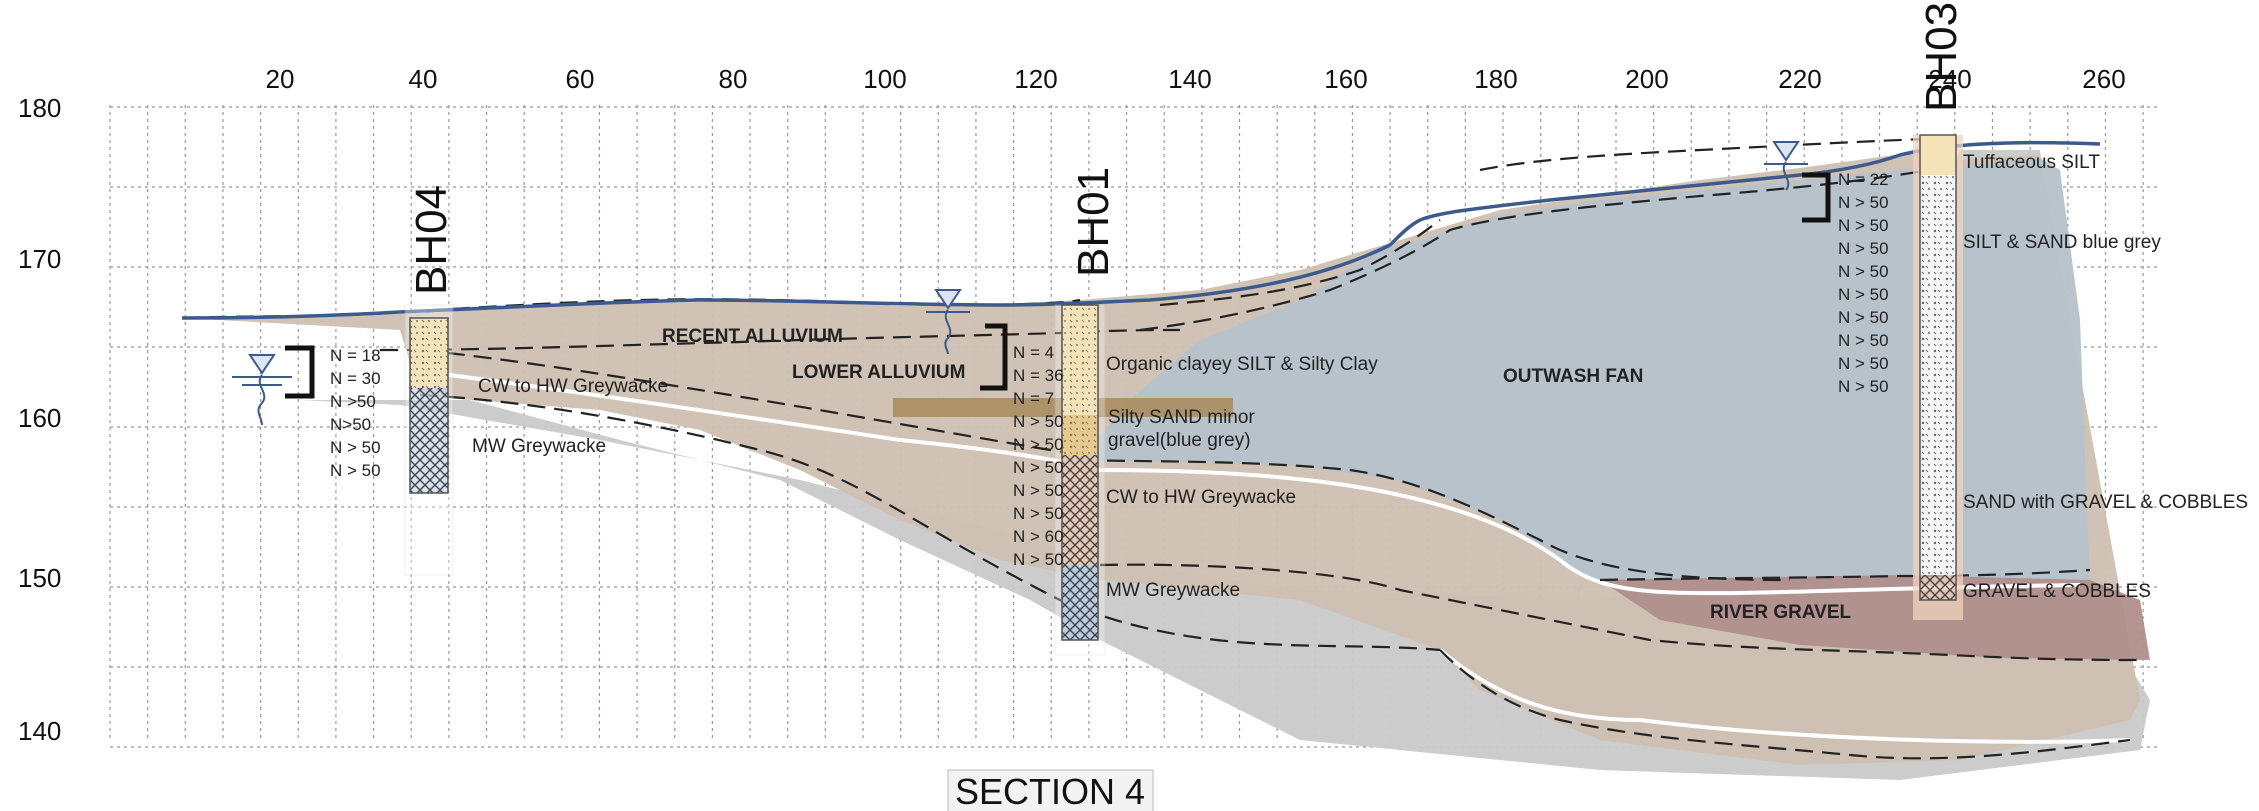 Image resolution: width=2259 pixels, height=811 pixels. What do you see at coordinates (1938, 377) in the screenshot?
I see `borehole-bh03-column` at bounding box center [1938, 377].